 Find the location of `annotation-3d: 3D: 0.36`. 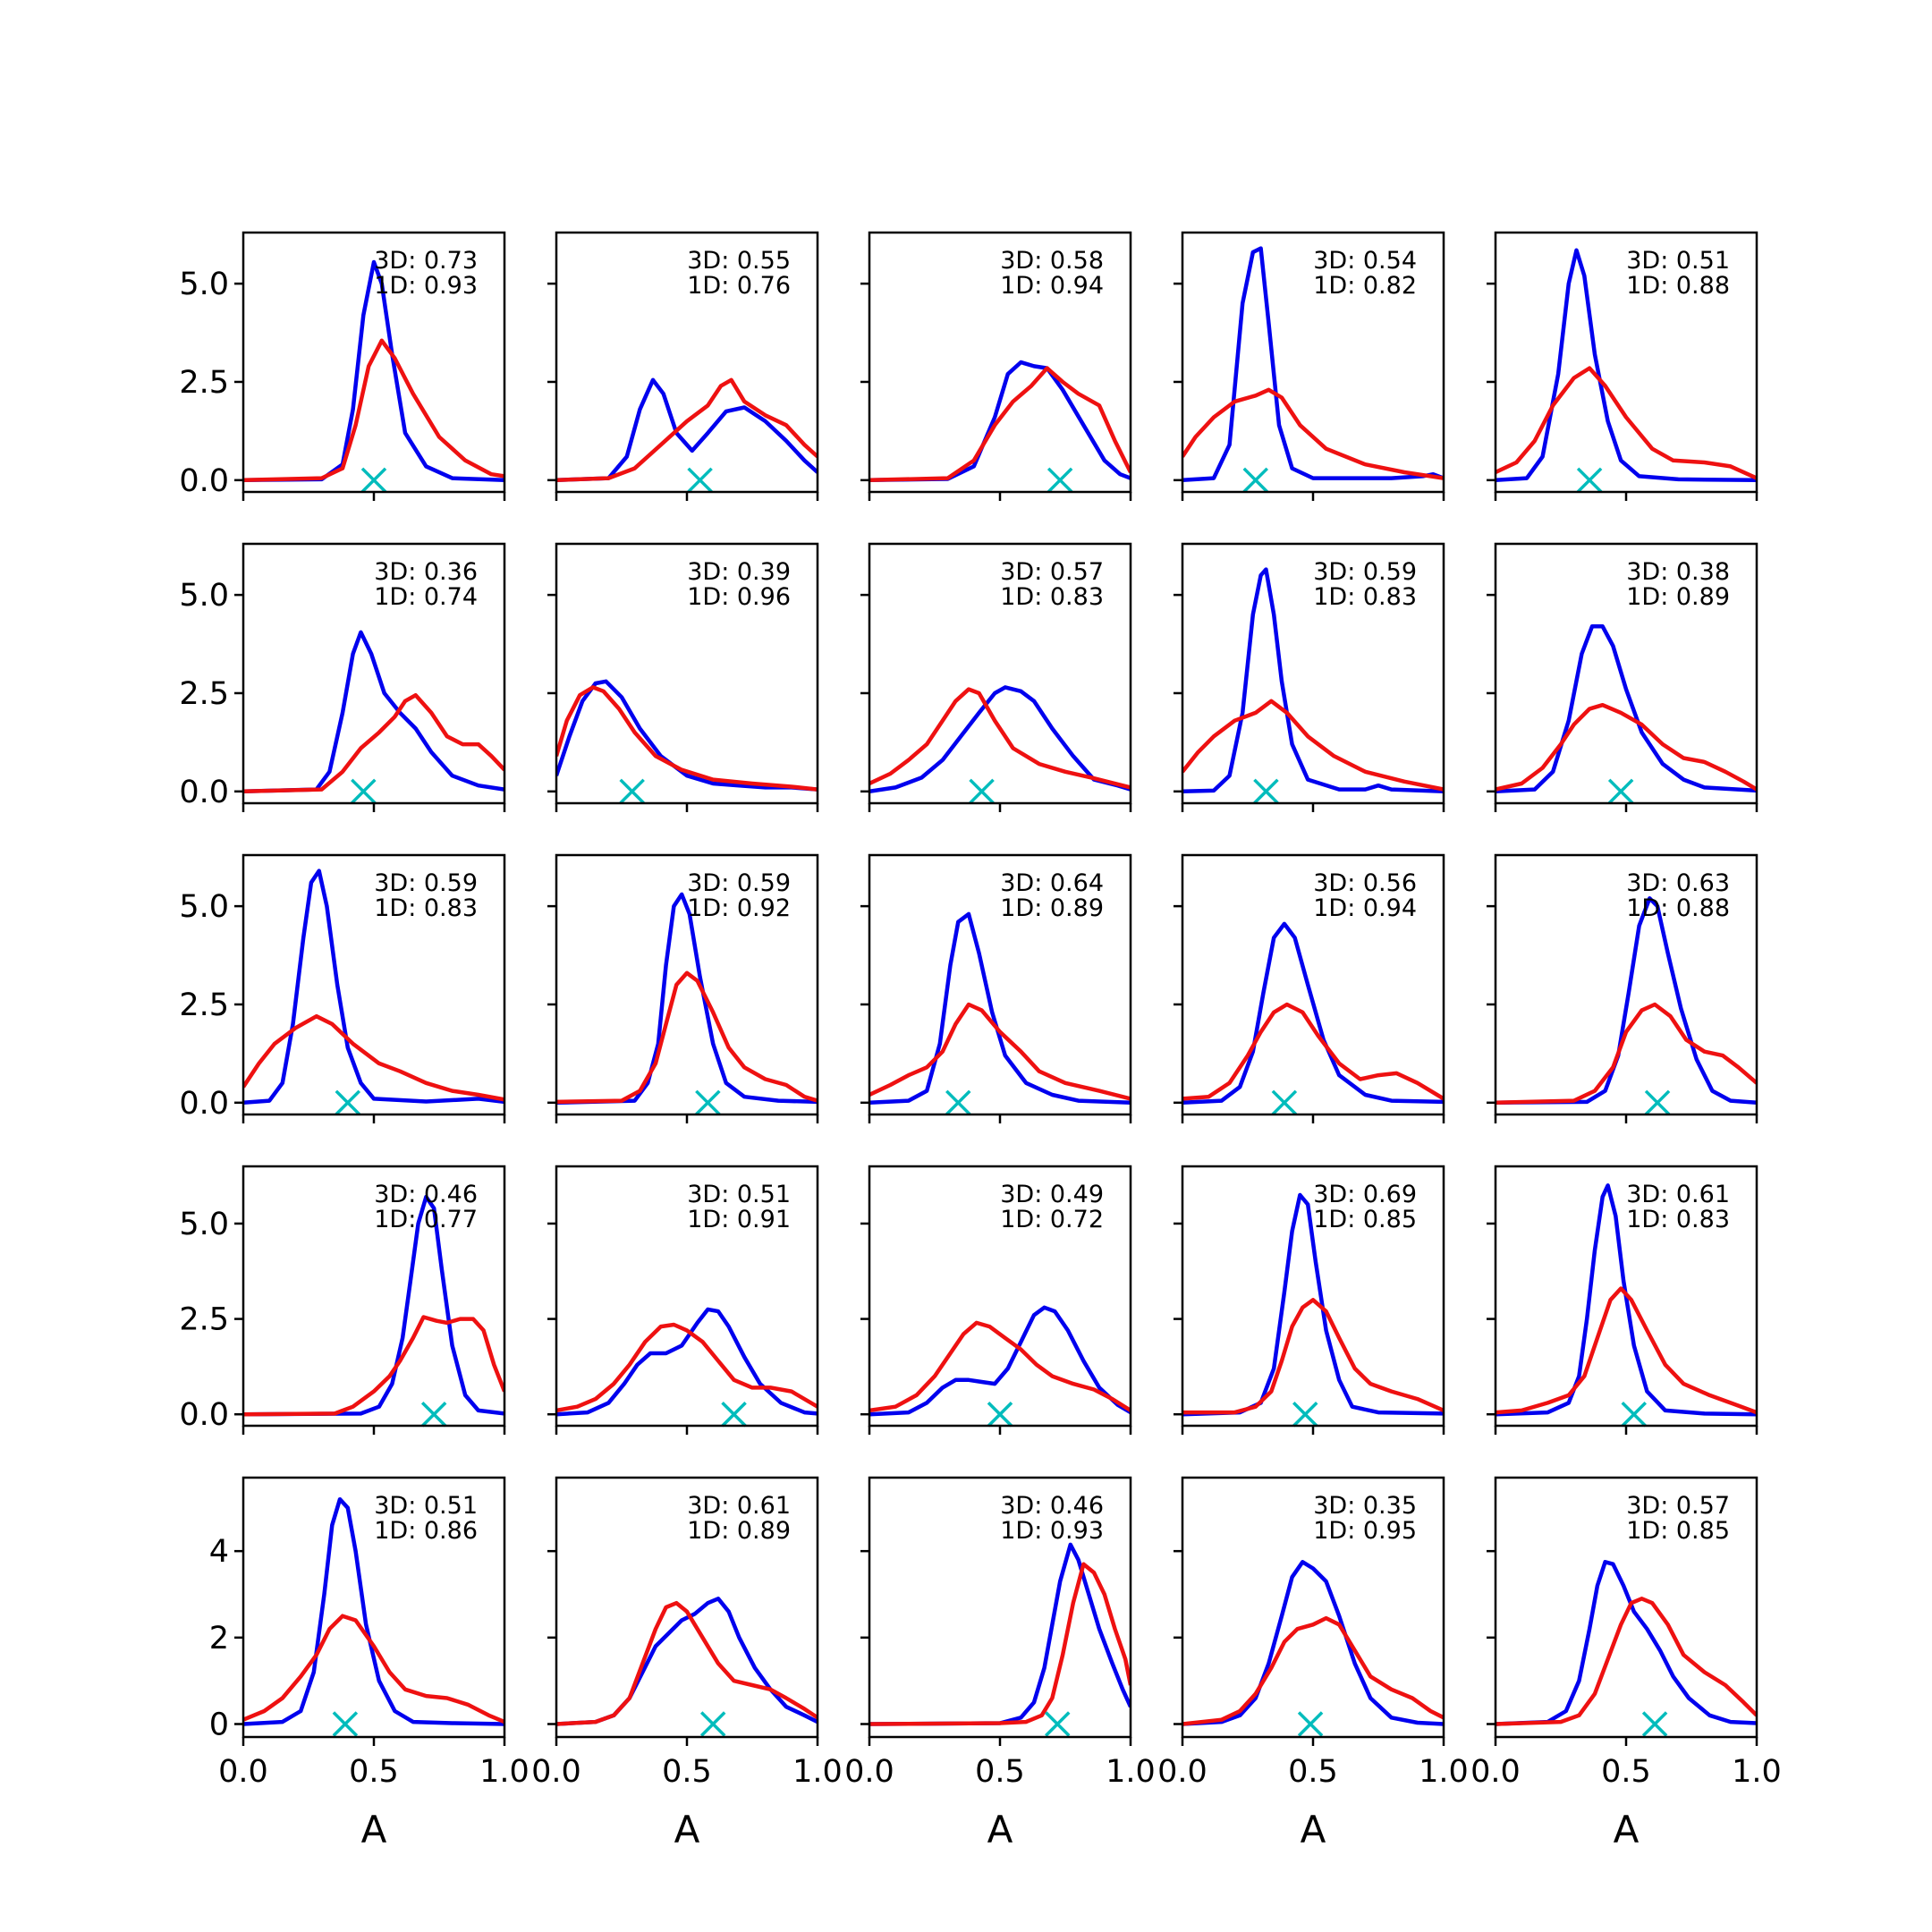

annotation-3d: 3D: 0.36 is located at coordinates (426, 572).